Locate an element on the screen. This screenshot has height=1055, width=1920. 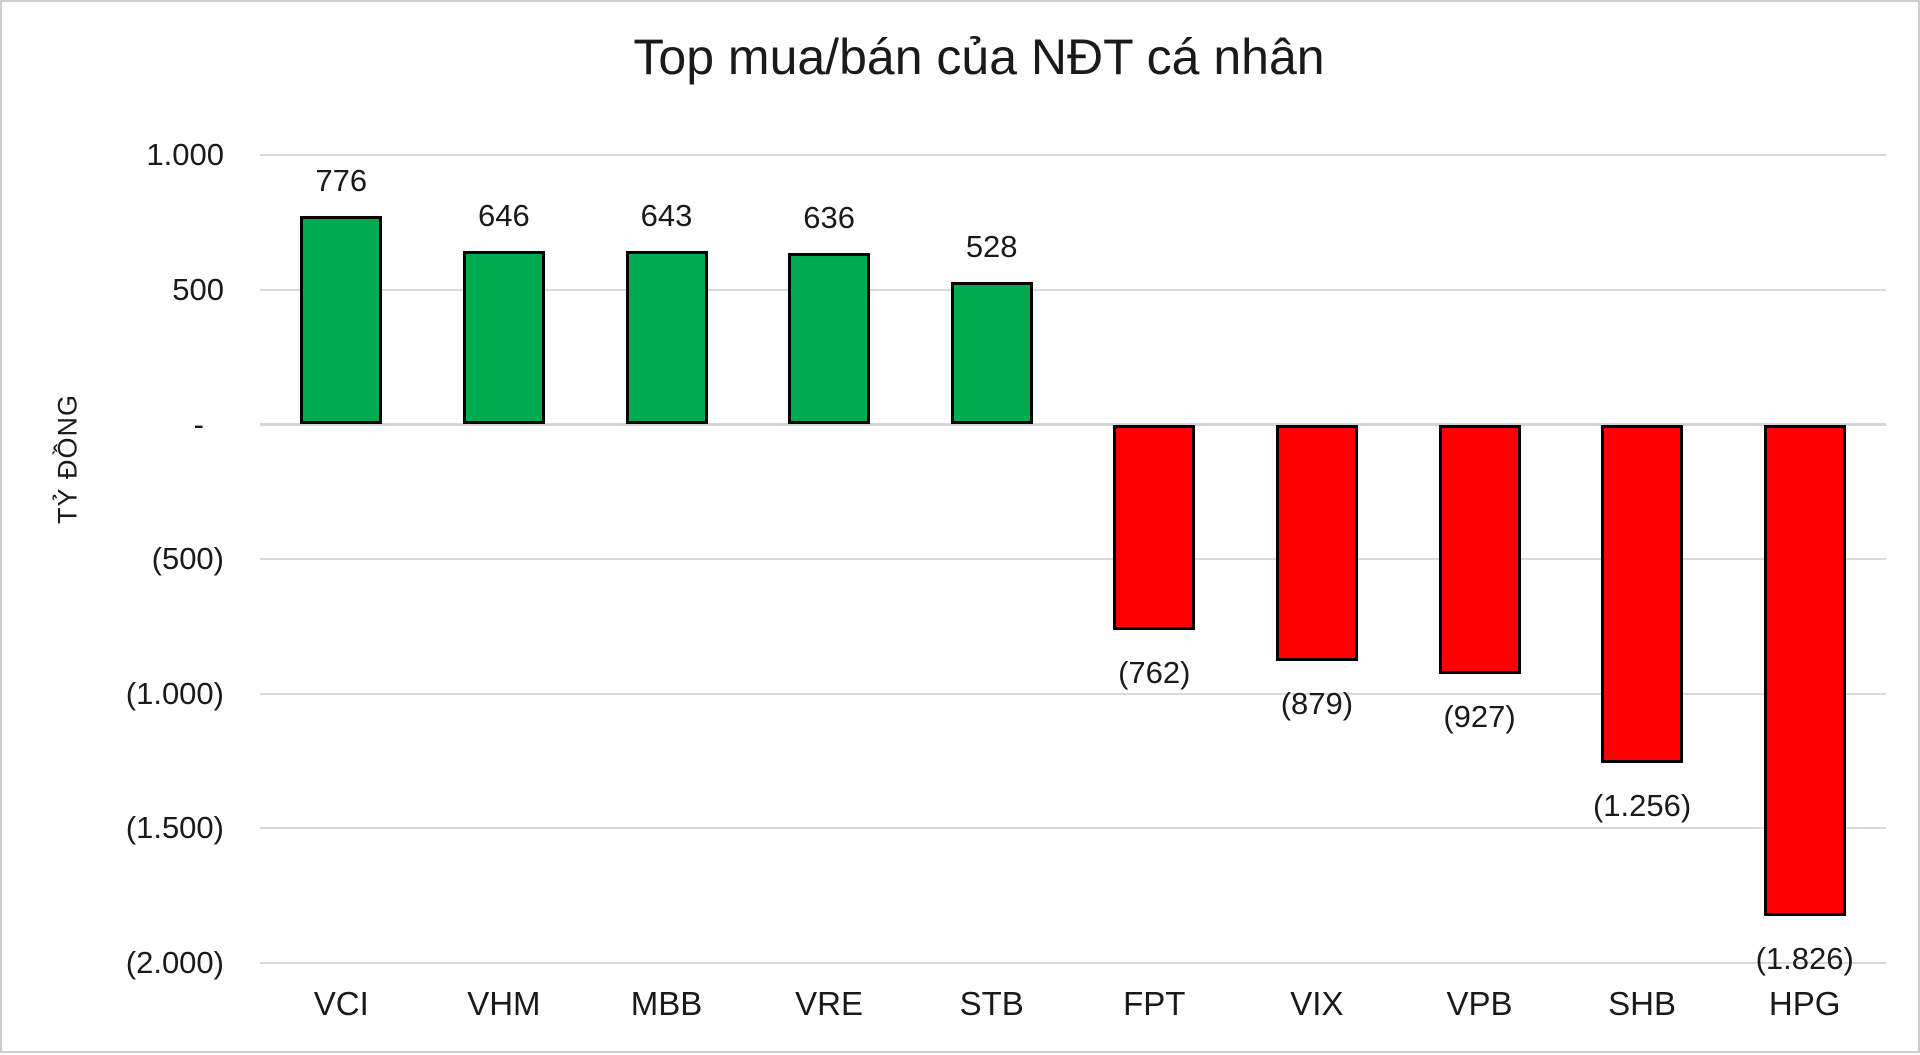
category-label: SHB is located at coordinates (1642, 1003).